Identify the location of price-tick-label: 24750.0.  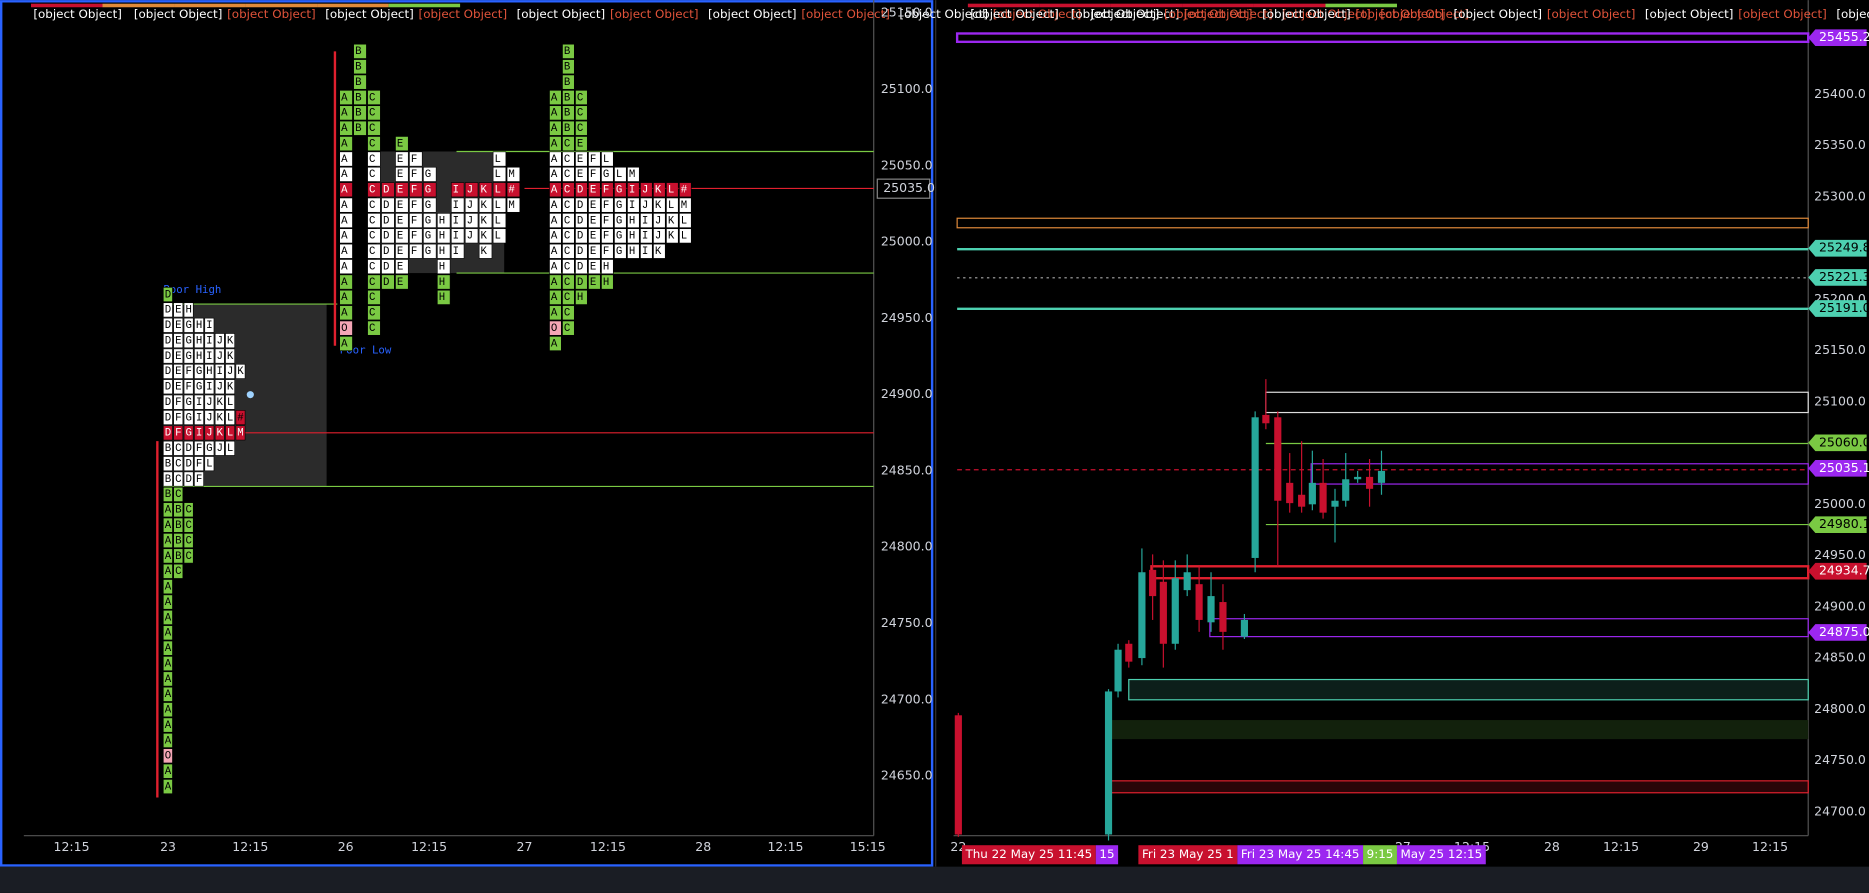
(1840, 759).